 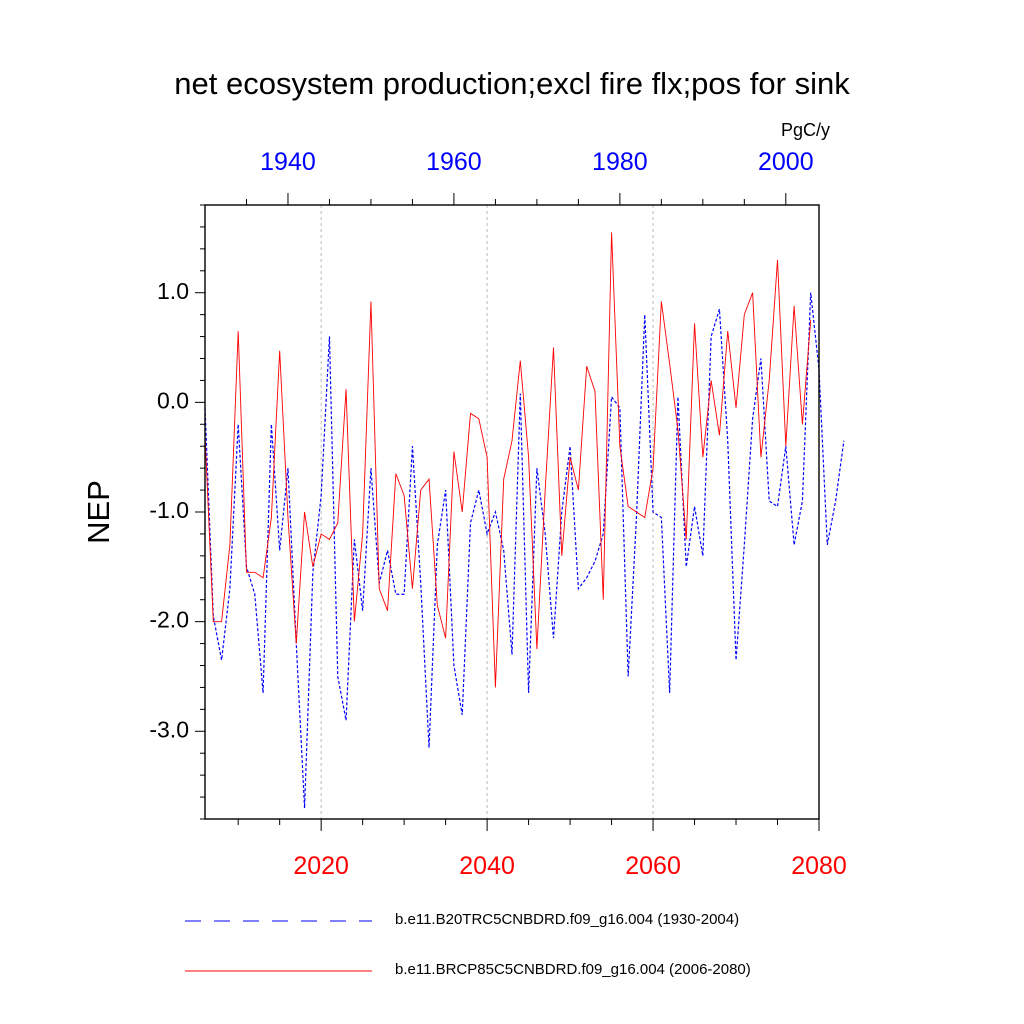 I want to click on top-tick-label: 2000, so click(x=786, y=162).